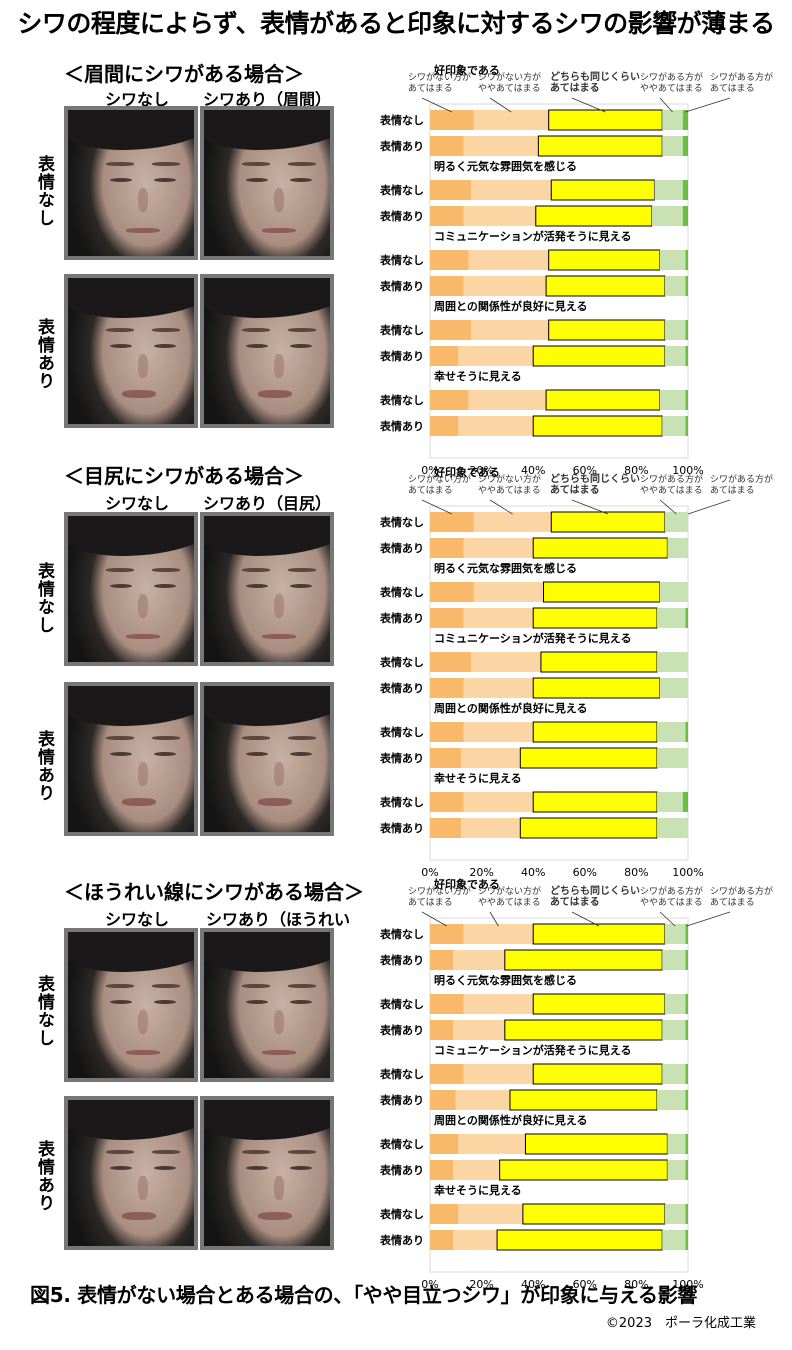  Describe the element at coordinates (532, 638) in the screenshot. I see `group-title: コミュニケーションが活発そうに見える` at that location.